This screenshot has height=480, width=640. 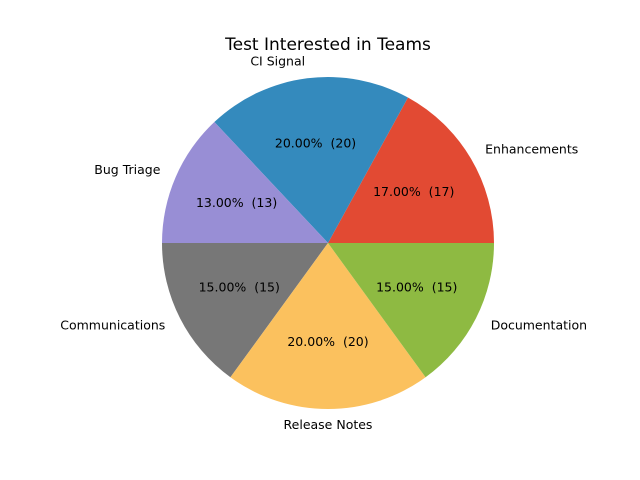 What do you see at coordinates (416, 287) in the screenshot?
I see `pct-label-documentation: 15.00% (15)` at bounding box center [416, 287].